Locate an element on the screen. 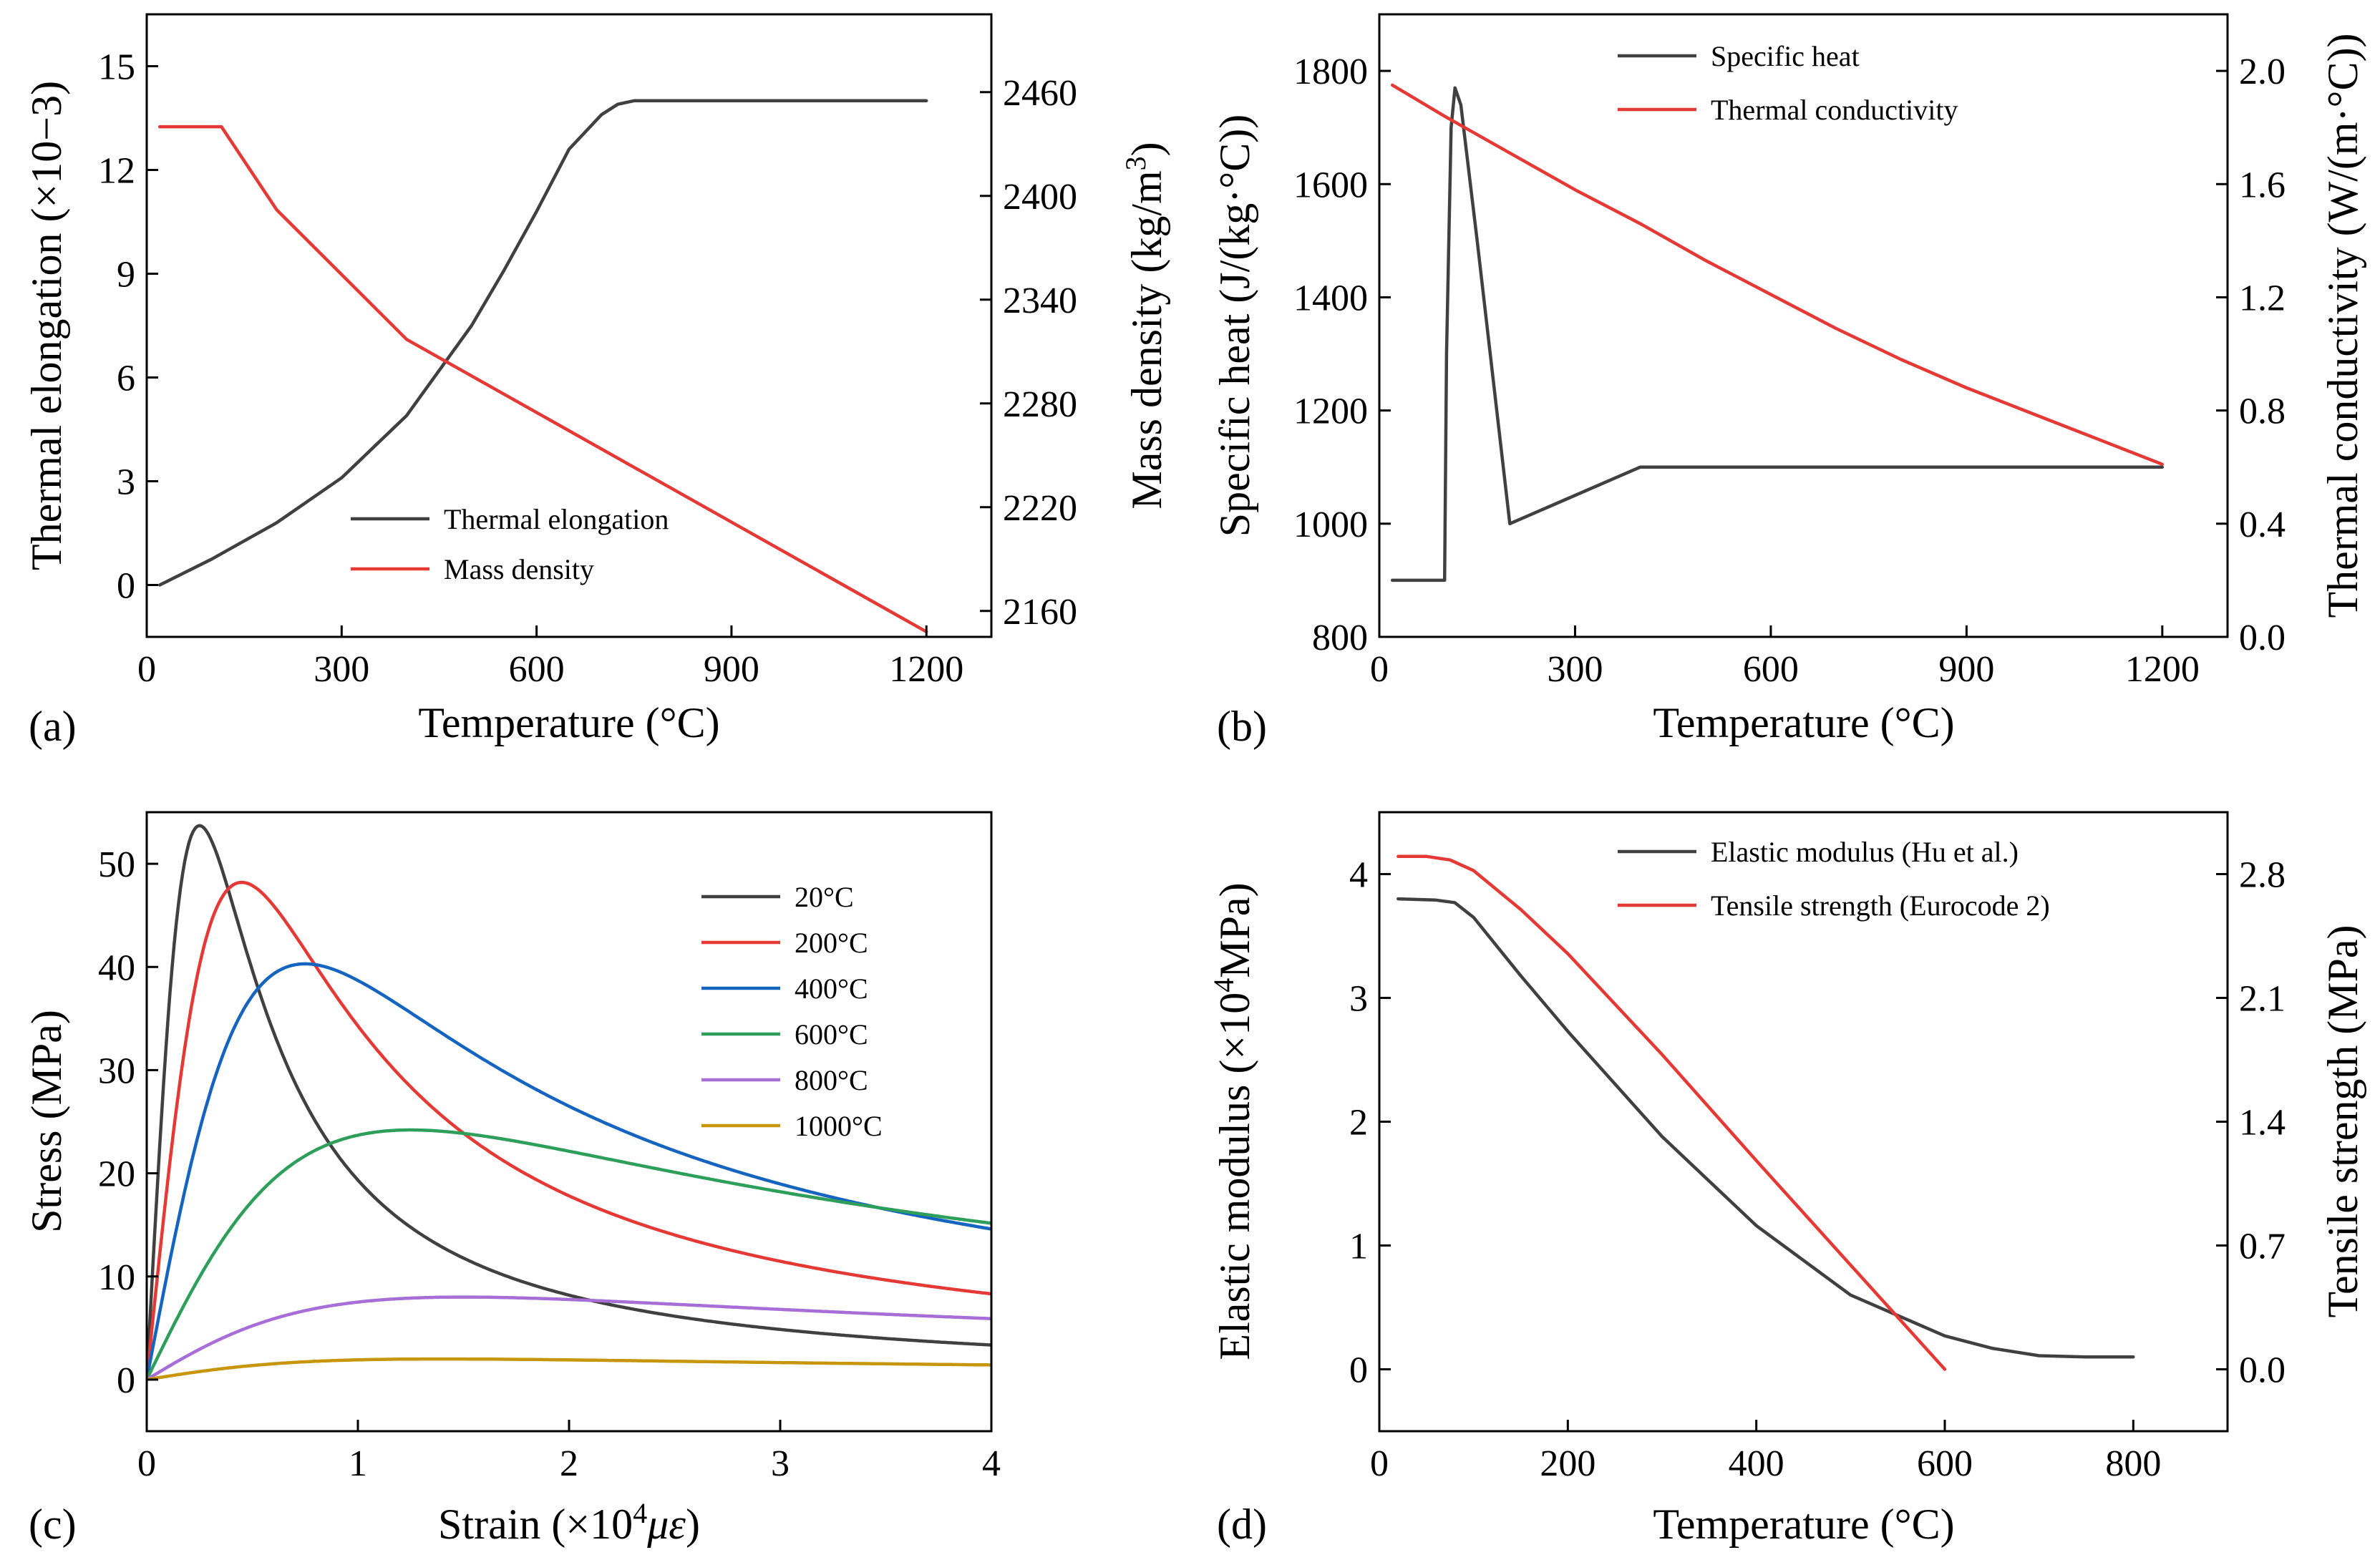 This screenshot has height=1560, width=2380. panel-a-frame is located at coordinates (569, 325).